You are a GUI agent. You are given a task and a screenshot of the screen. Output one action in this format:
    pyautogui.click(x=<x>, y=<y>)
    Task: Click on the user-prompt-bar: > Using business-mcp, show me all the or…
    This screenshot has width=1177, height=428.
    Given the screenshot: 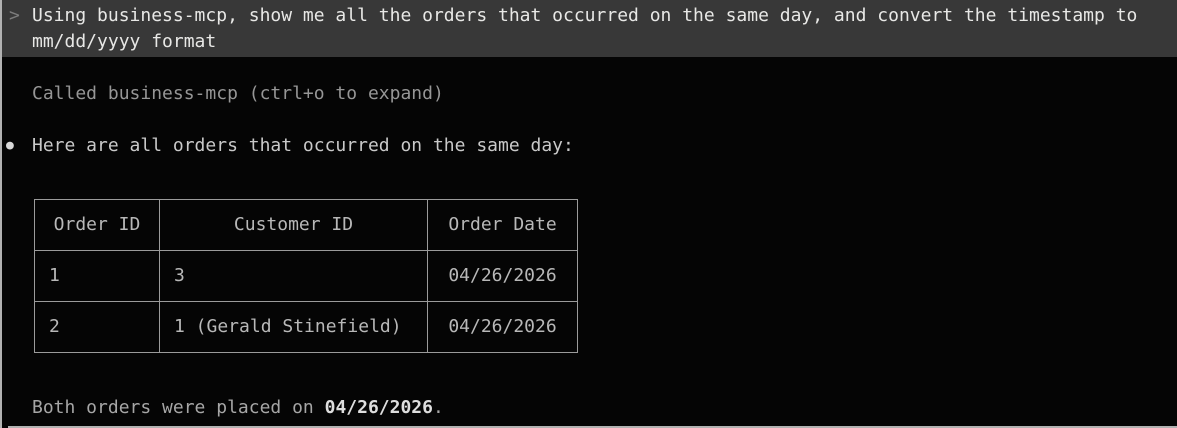 What is the action you would take?
    pyautogui.click(x=589, y=28)
    